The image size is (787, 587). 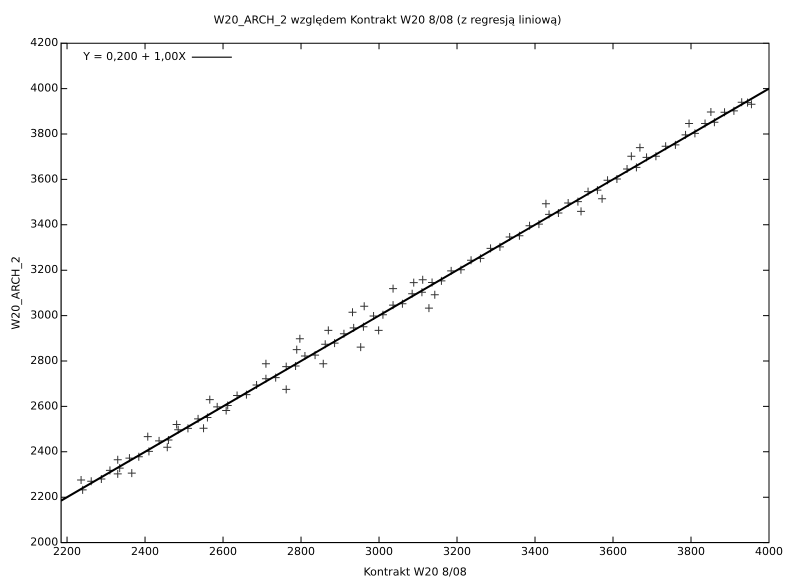 I want to click on legend-label: Y = 0,200 + 1,00X, so click(x=134, y=57).